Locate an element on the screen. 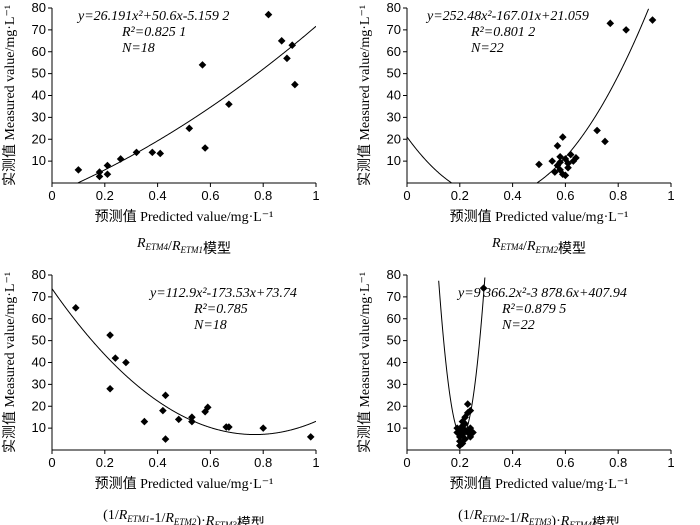 Image resolution: width=700 pixels, height=525 pixels. panel-caption: (1/RETM2-1/RETM3)·RETM4模型 is located at coordinates (539, 516).